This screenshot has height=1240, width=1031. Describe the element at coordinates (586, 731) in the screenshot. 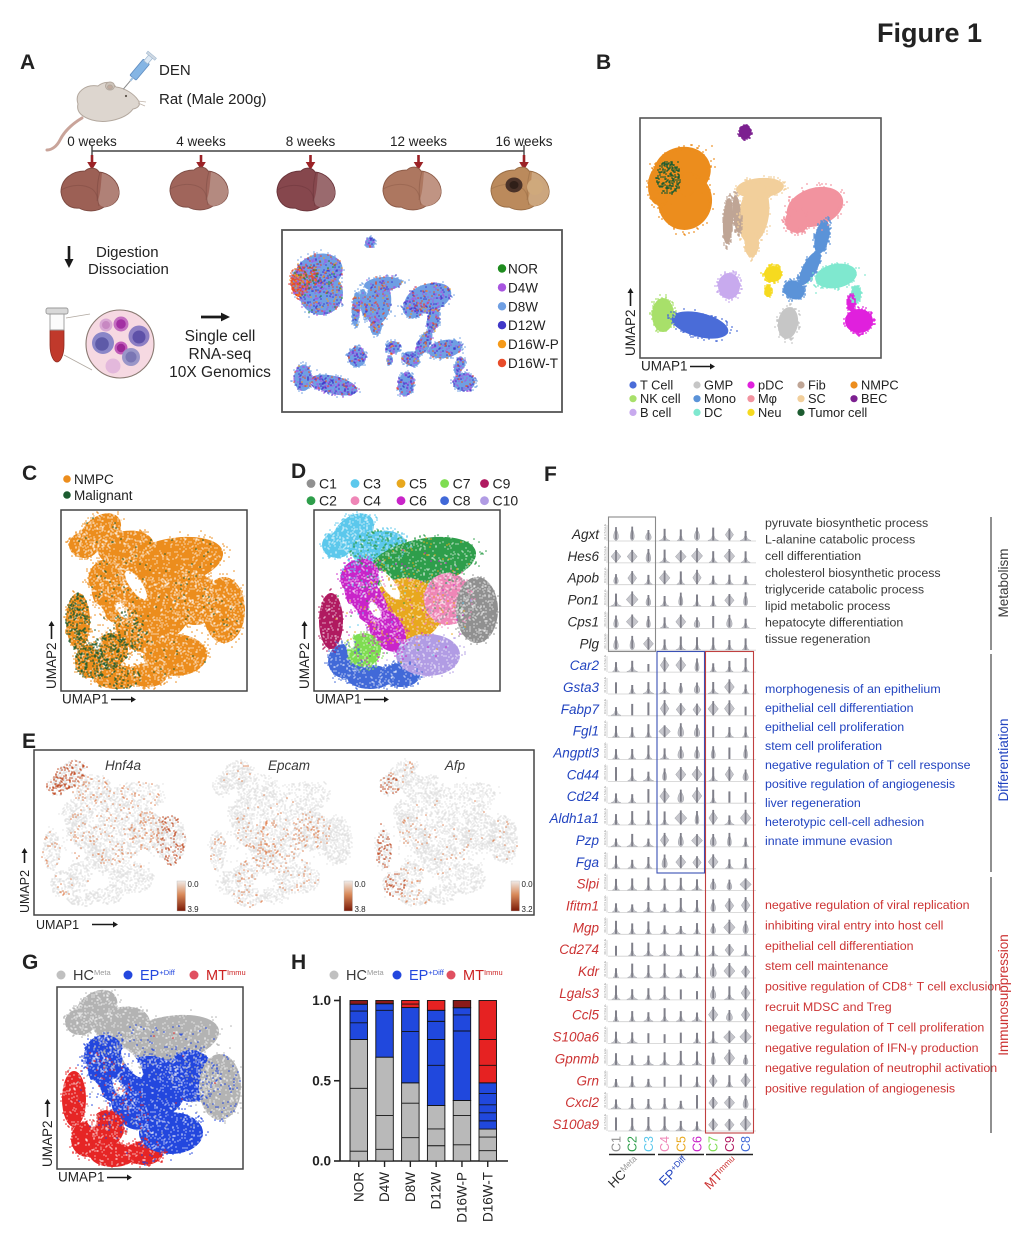

I see `svg-text: Fgl1` at that location.